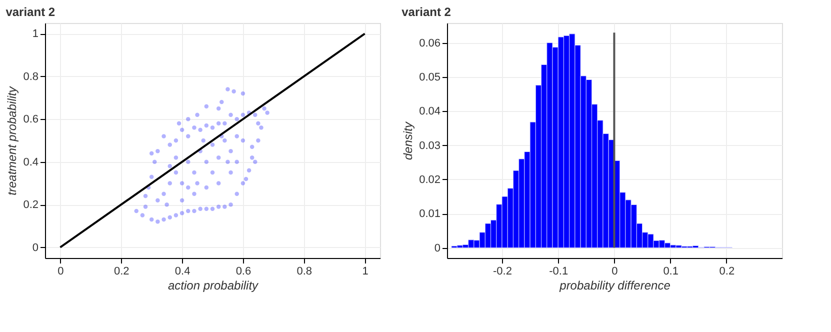  Describe the element at coordinates (304, 272) in the screenshot. I see `x-tick-label: 0.8` at that location.